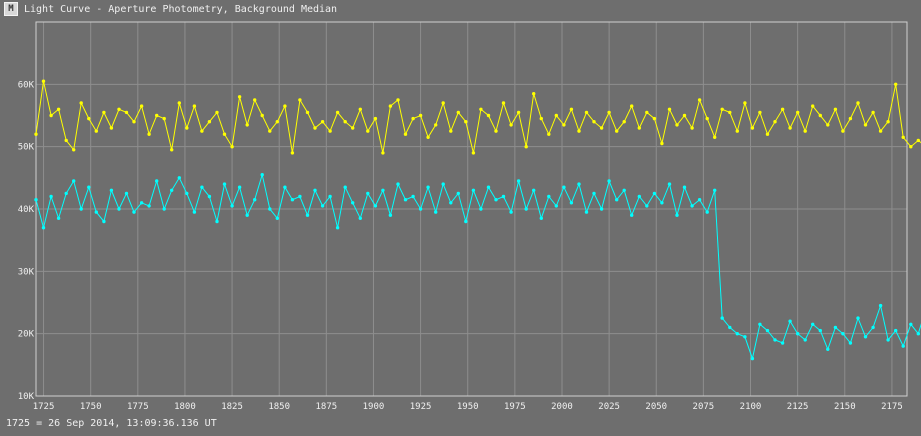 The width and height of the screenshot is (921, 436). I want to click on y-tick-label: 60K, so click(26, 85).